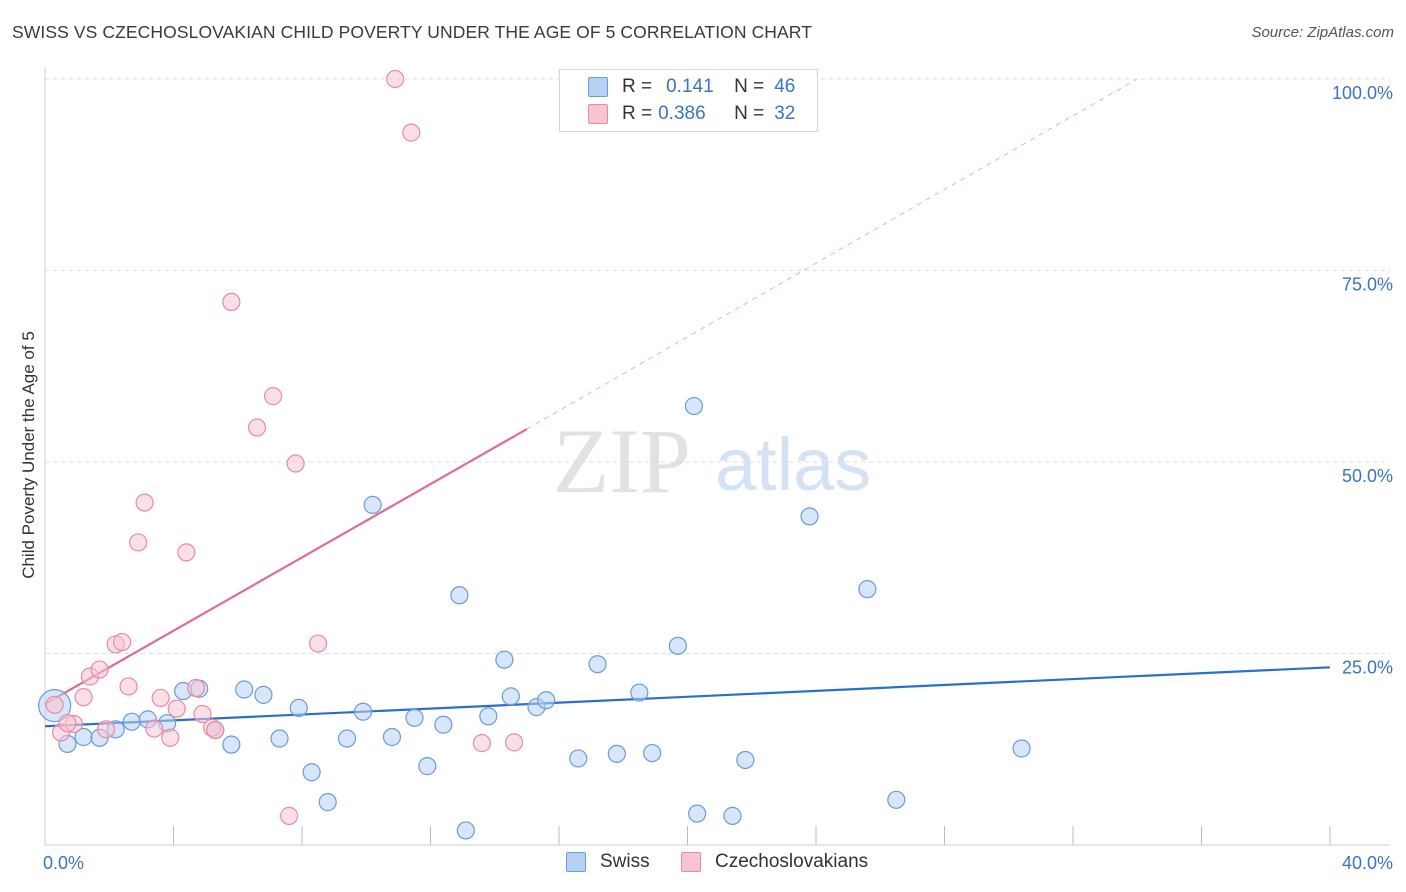 The image size is (1406, 892). I want to click on r-value: 0.386, so click(682, 113).